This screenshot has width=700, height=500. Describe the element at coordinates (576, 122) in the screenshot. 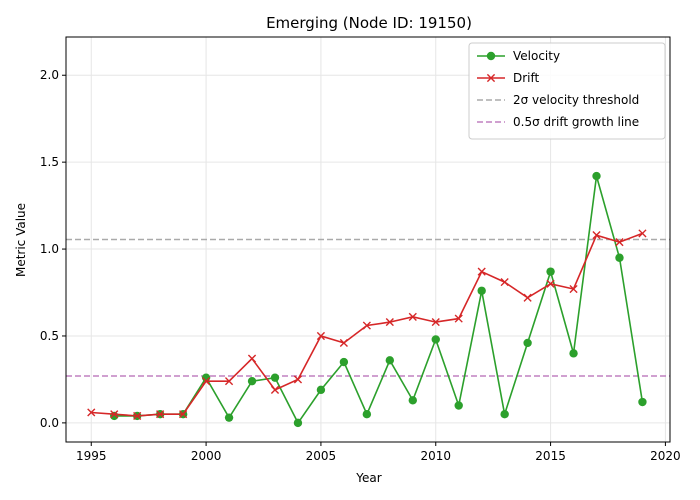

I see `legend-label: 0.5σ drift growth line` at that location.